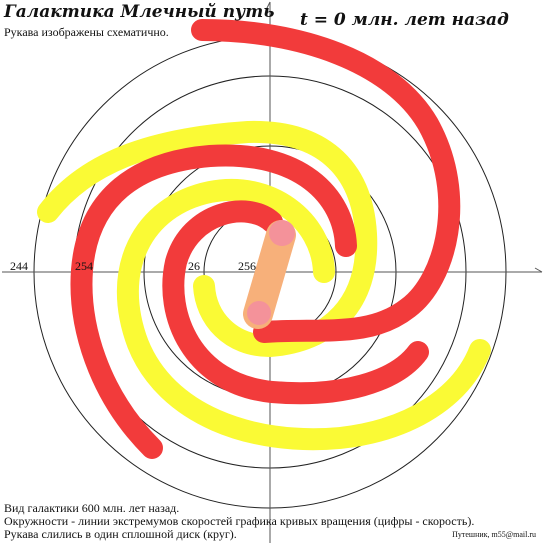 The image size is (544, 545). What do you see at coordinates (538, 270) in the screenshot?
I see `axis-arrow-right` at bounding box center [538, 270].